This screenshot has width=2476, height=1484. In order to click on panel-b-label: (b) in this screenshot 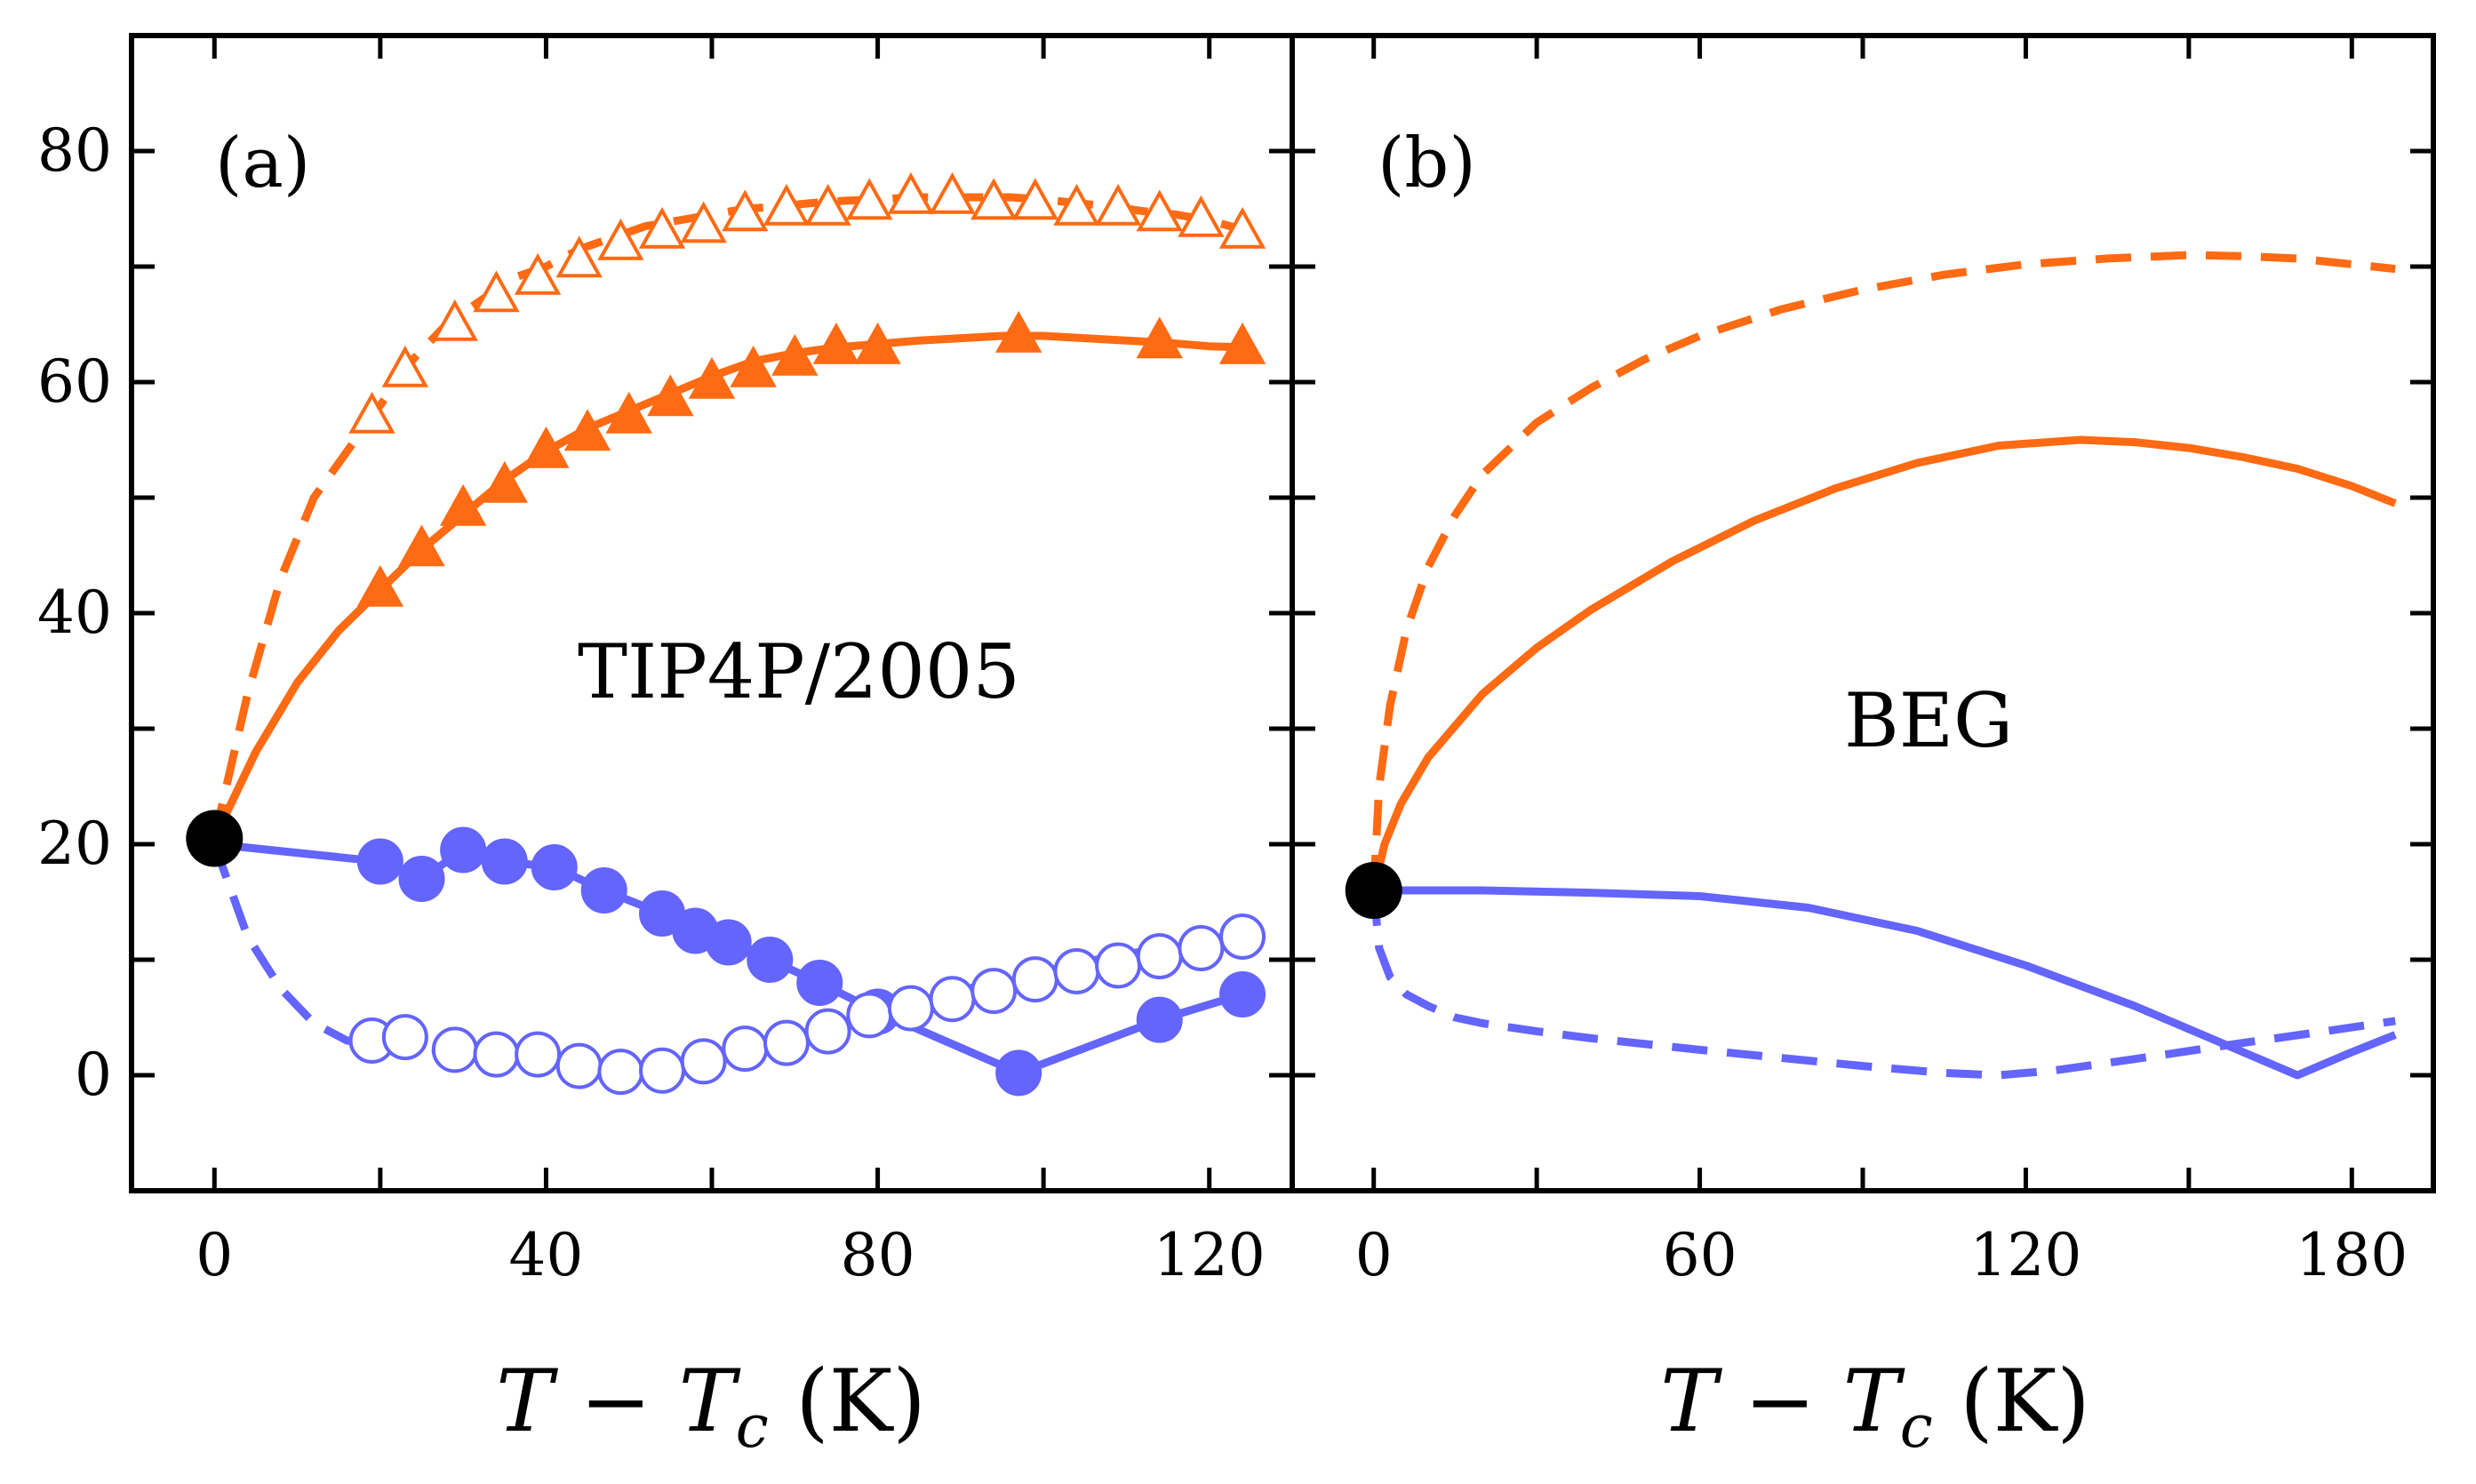, I will do `click(1427, 163)`.